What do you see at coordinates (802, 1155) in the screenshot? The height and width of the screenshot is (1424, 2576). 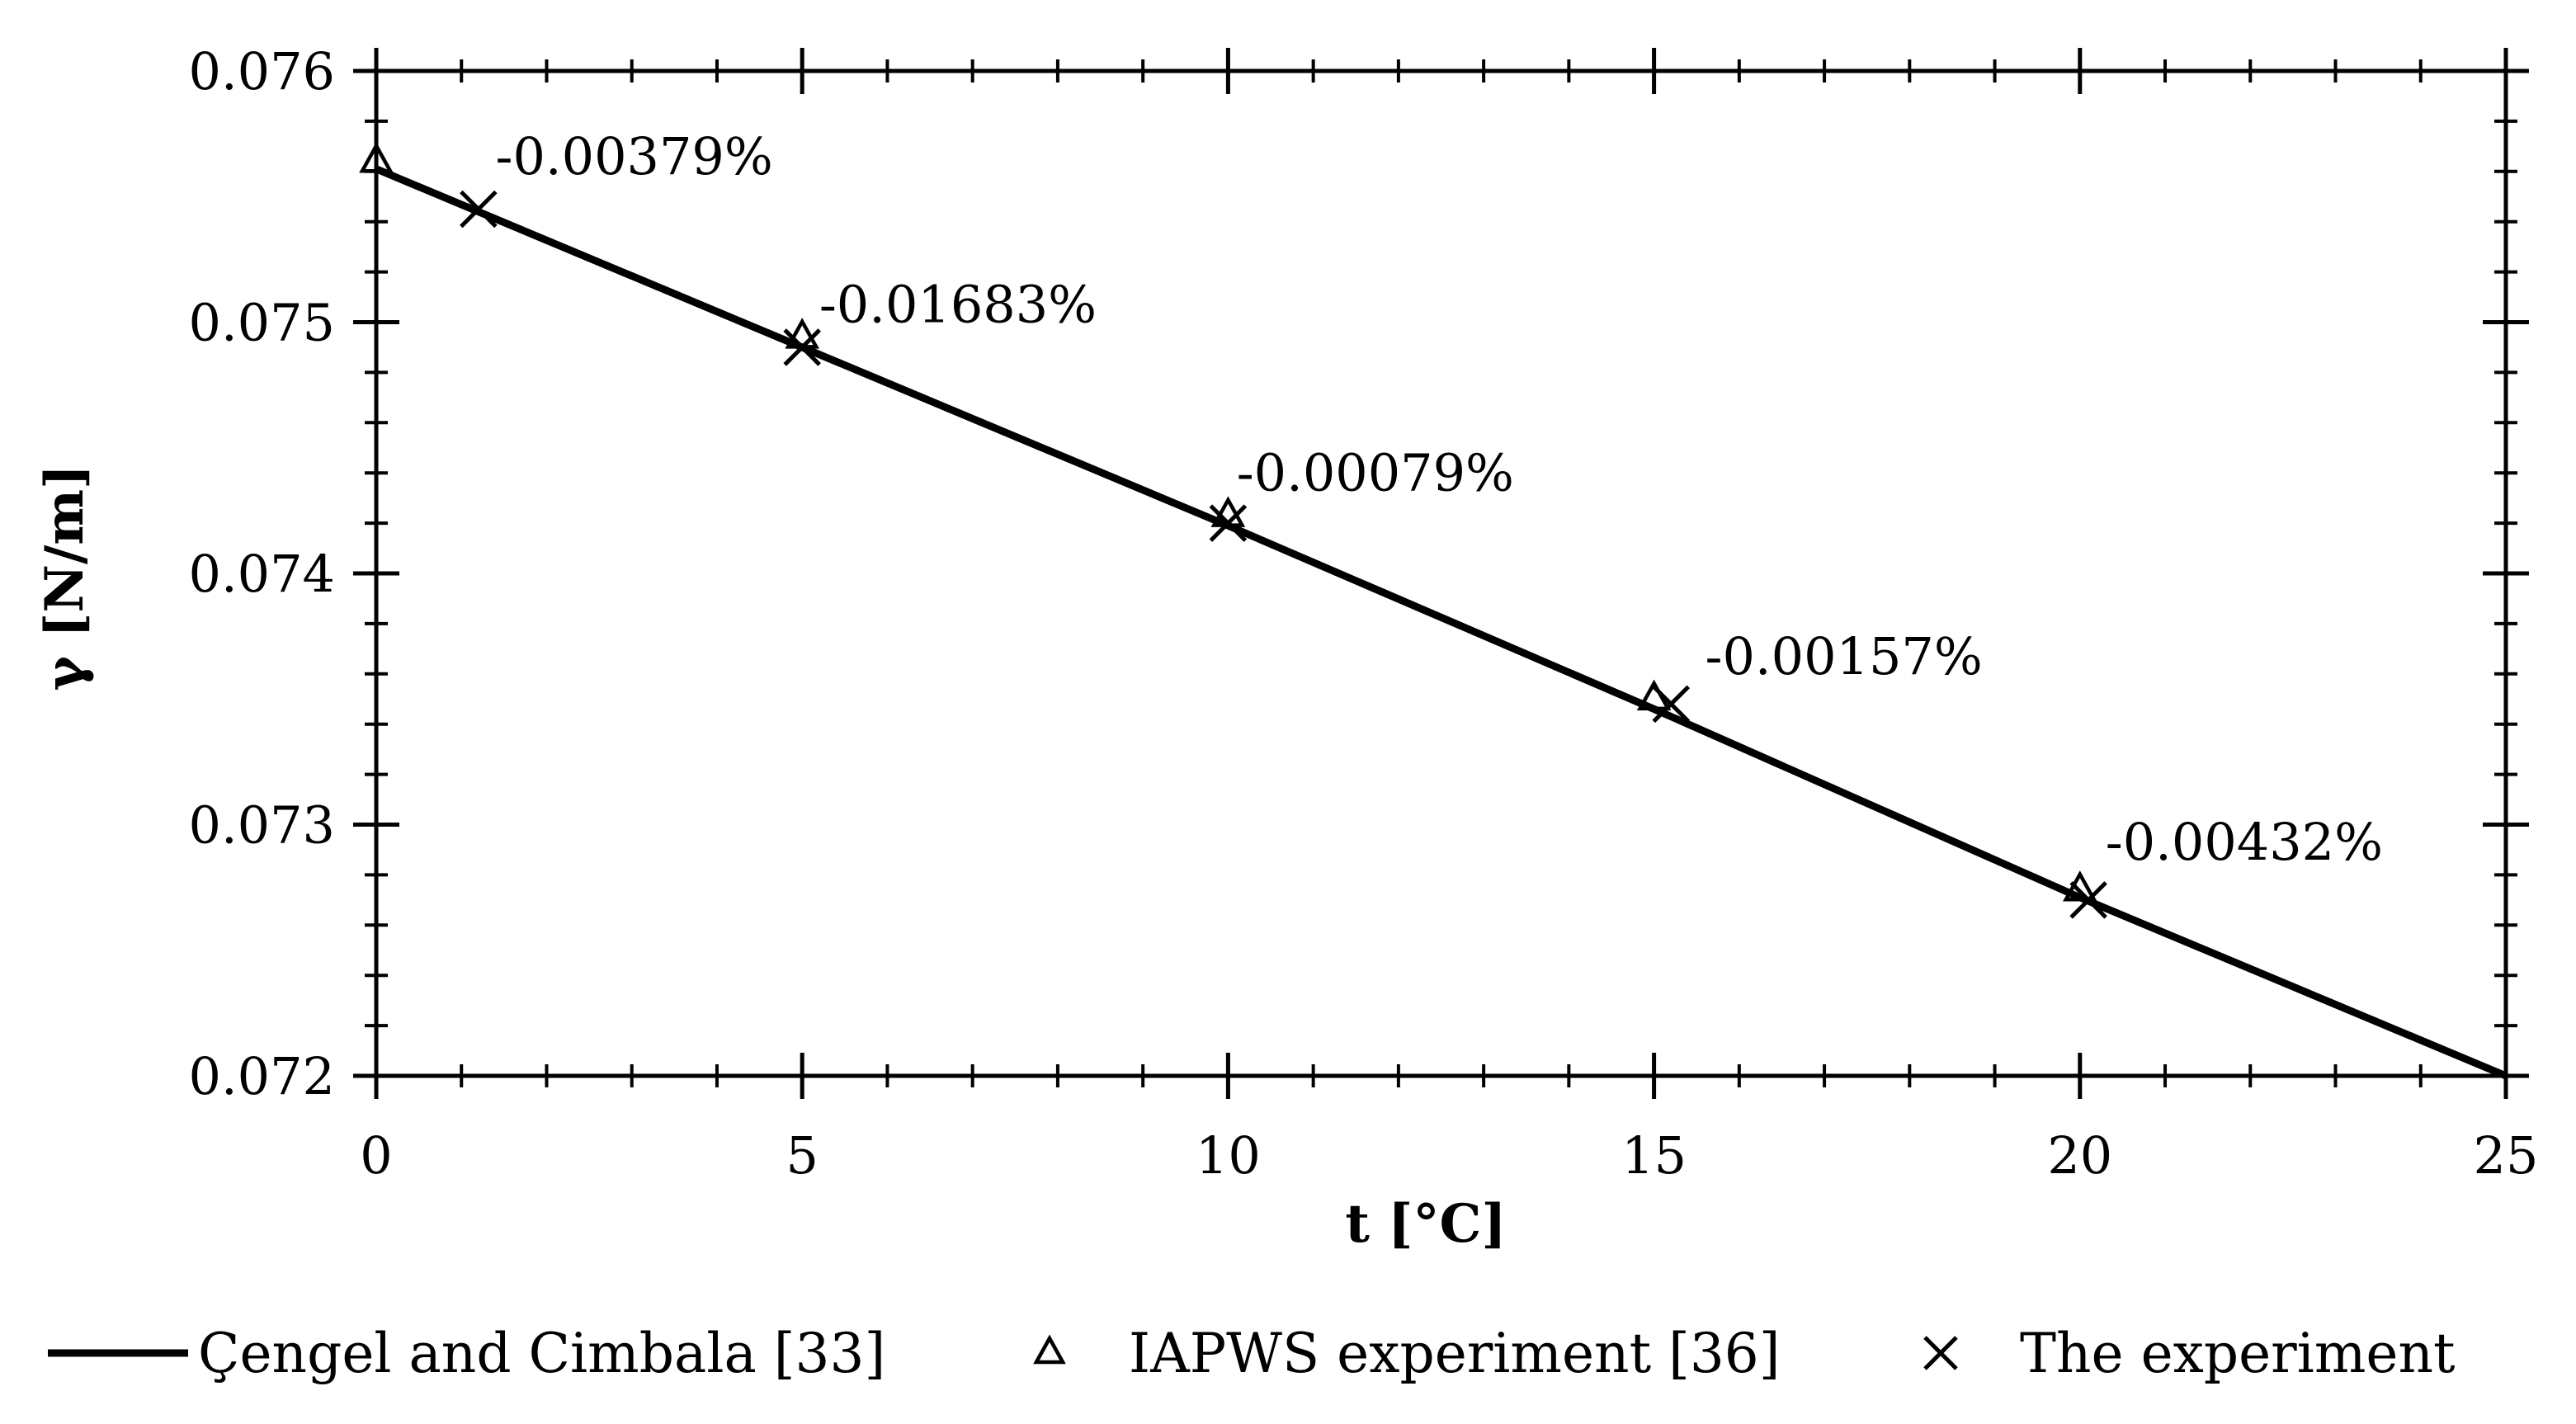 I see `x-tick-label: 5` at bounding box center [802, 1155].